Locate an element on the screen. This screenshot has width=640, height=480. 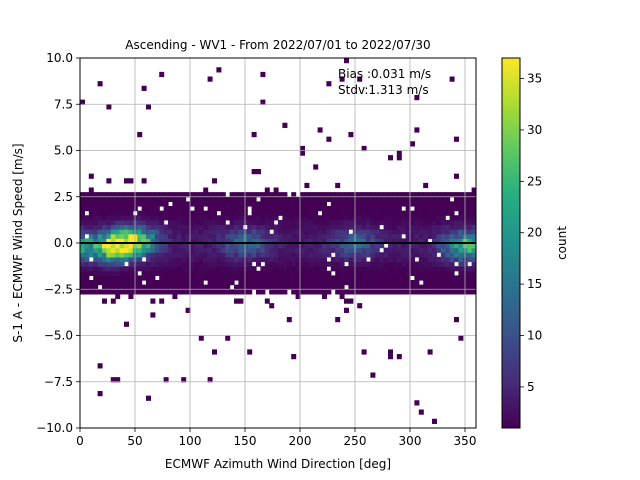
colorbar-tick-label: 35 is located at coordinates (534, 79).